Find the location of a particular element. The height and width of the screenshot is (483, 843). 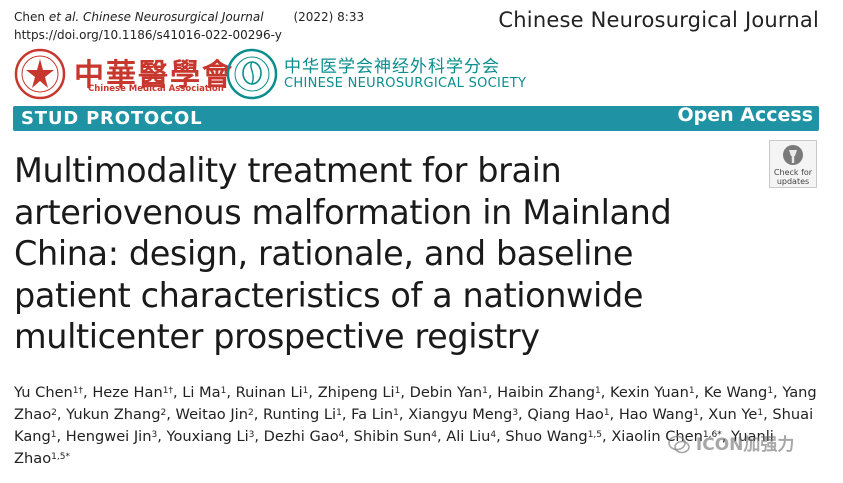

author-name: Hengwei Jin3 is located at coordinates (111, 436).